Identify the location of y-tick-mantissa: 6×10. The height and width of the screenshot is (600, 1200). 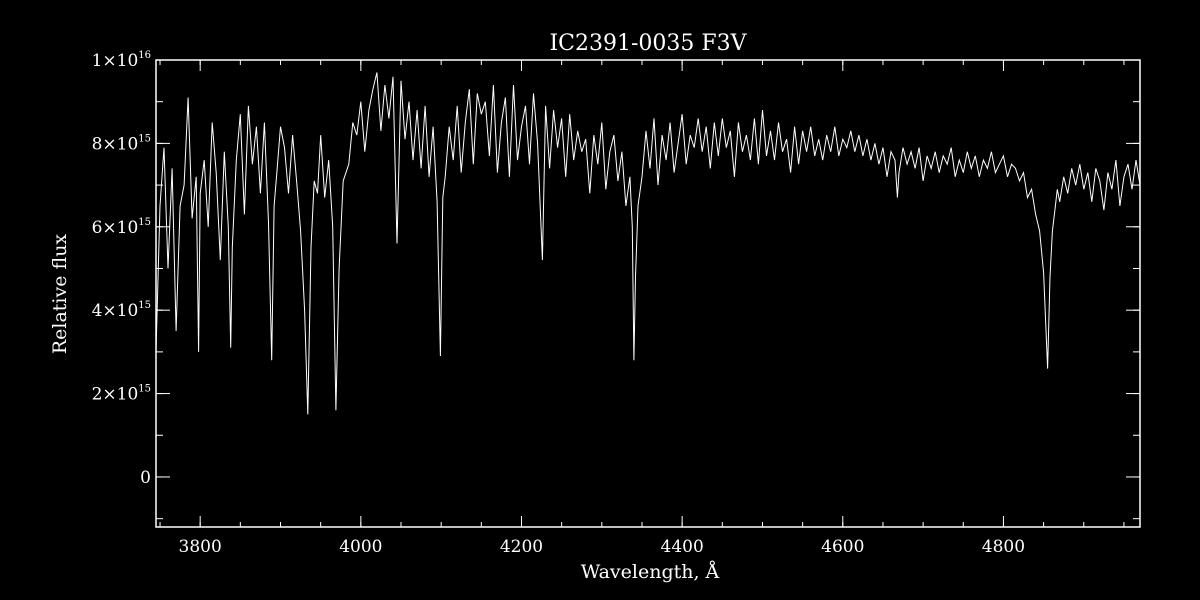
(115, 228).